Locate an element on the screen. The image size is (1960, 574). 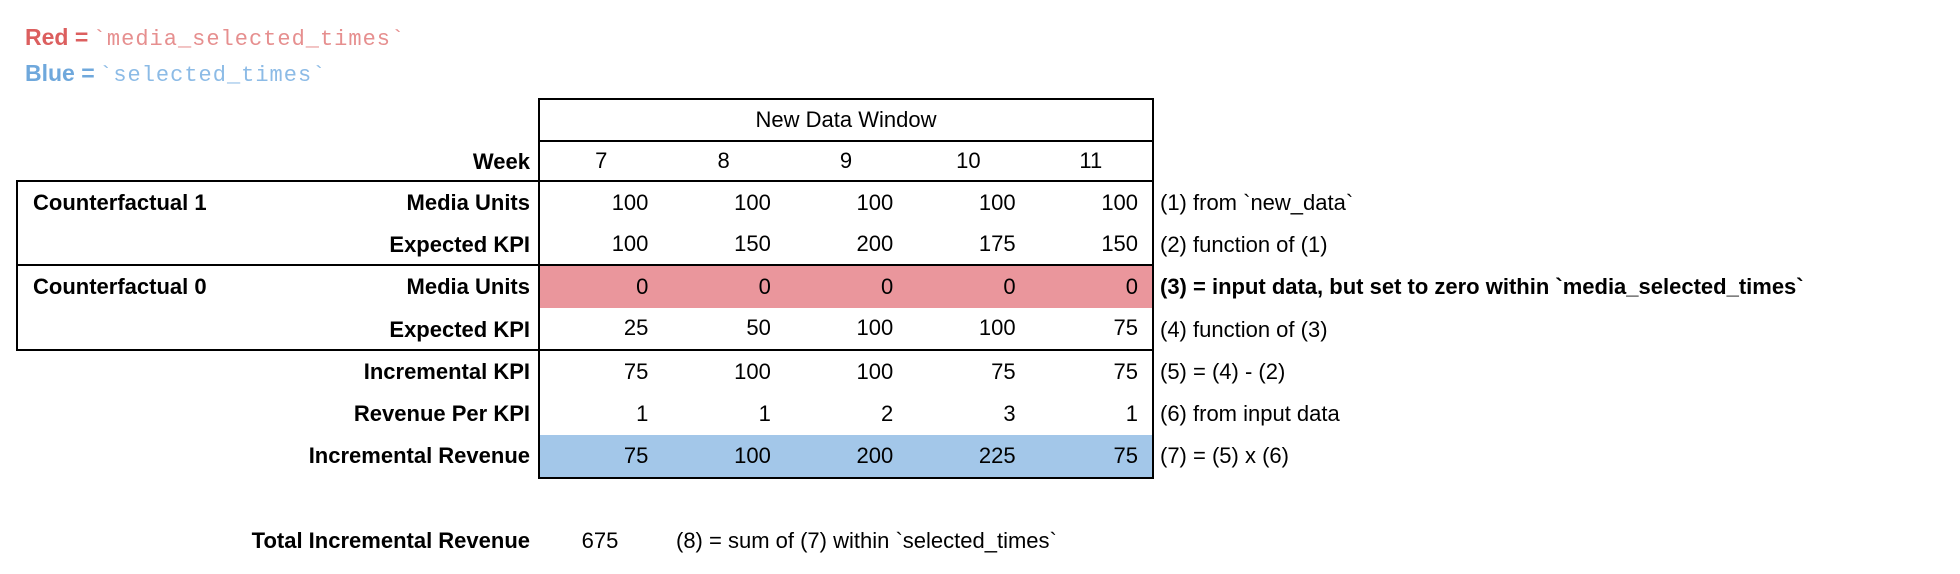
week-cell: 11 is located at coordinates (1091, 160).